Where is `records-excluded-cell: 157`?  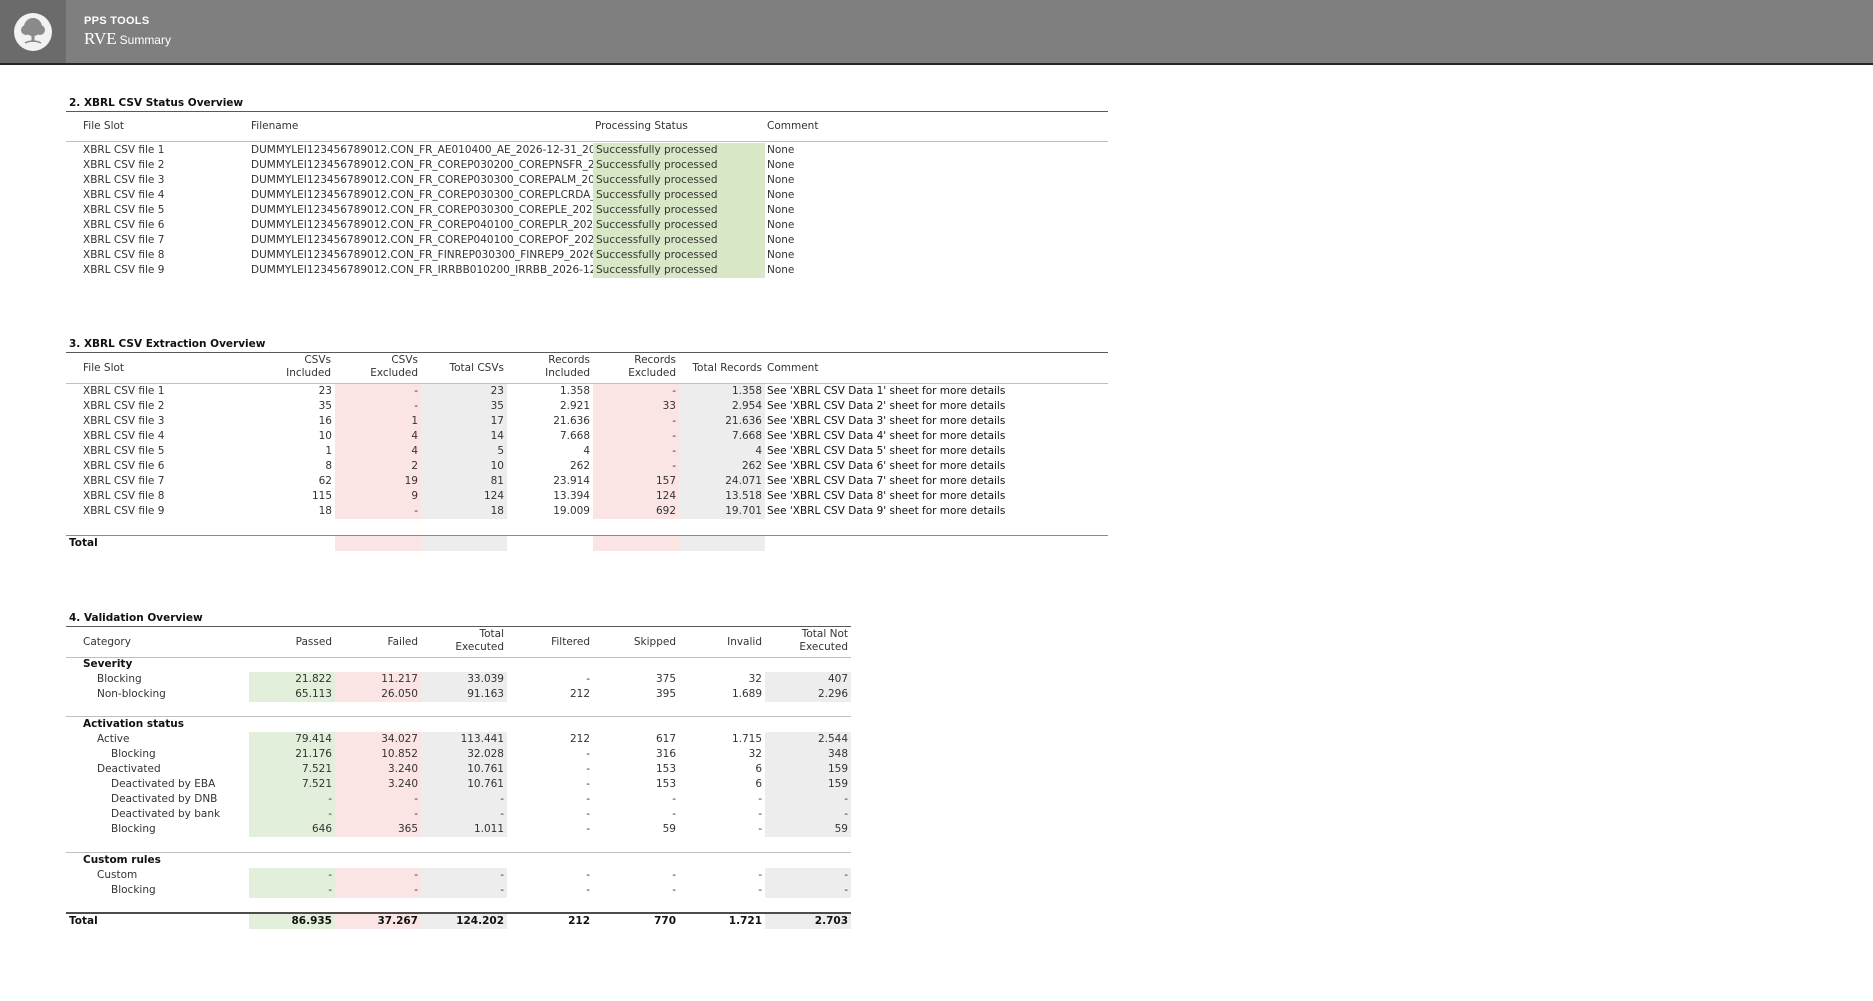
records-excluded-cell: 157 is located at coordinates (636, 481).